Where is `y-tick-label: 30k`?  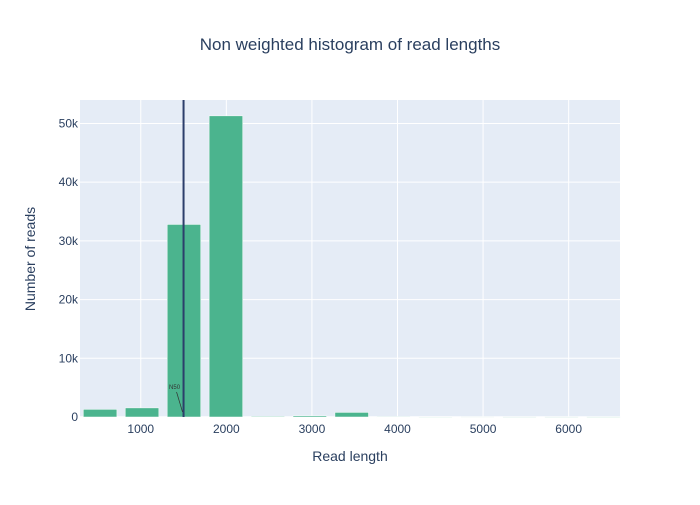 y-tick-label: 30k is located at coordinates (69, 241).